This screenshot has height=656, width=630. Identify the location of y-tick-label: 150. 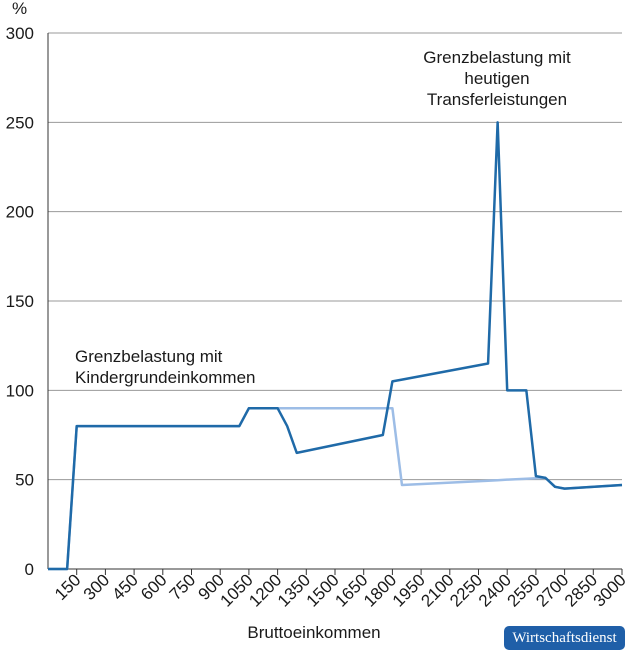
(20, 301).